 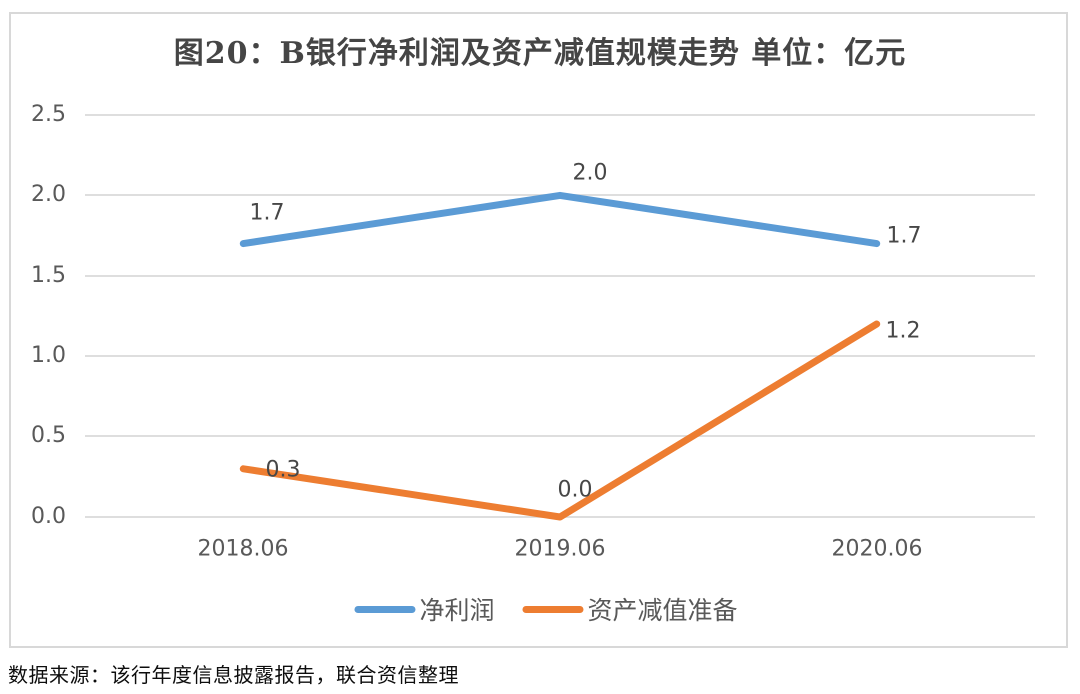 I want to click on y-tick-2-0: 2.0, so click(x=48, y=194).